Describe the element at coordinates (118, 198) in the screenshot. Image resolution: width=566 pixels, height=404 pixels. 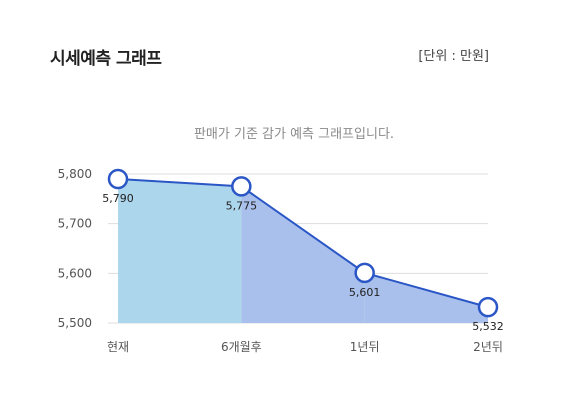
I see `data-label: 5,790` at that location.